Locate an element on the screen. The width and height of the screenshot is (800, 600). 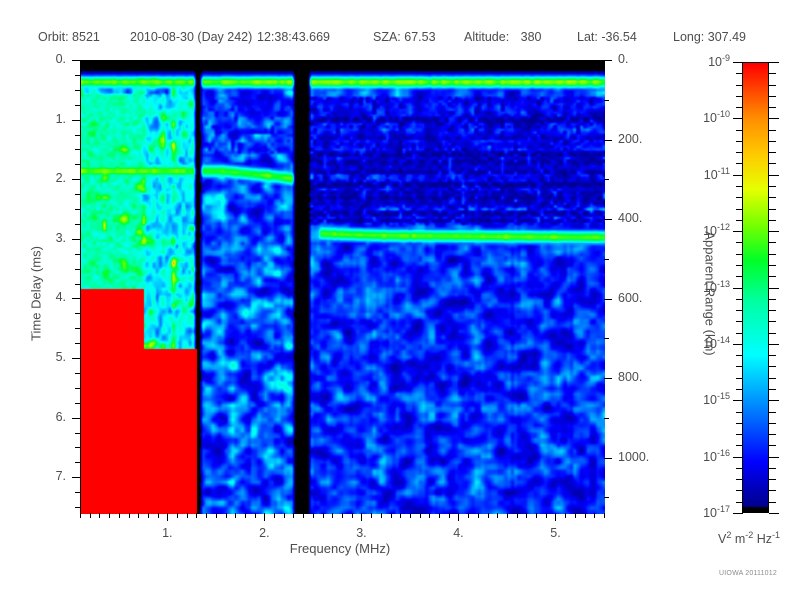
sza-value: 67.53 is located at coordinates (420, 37).